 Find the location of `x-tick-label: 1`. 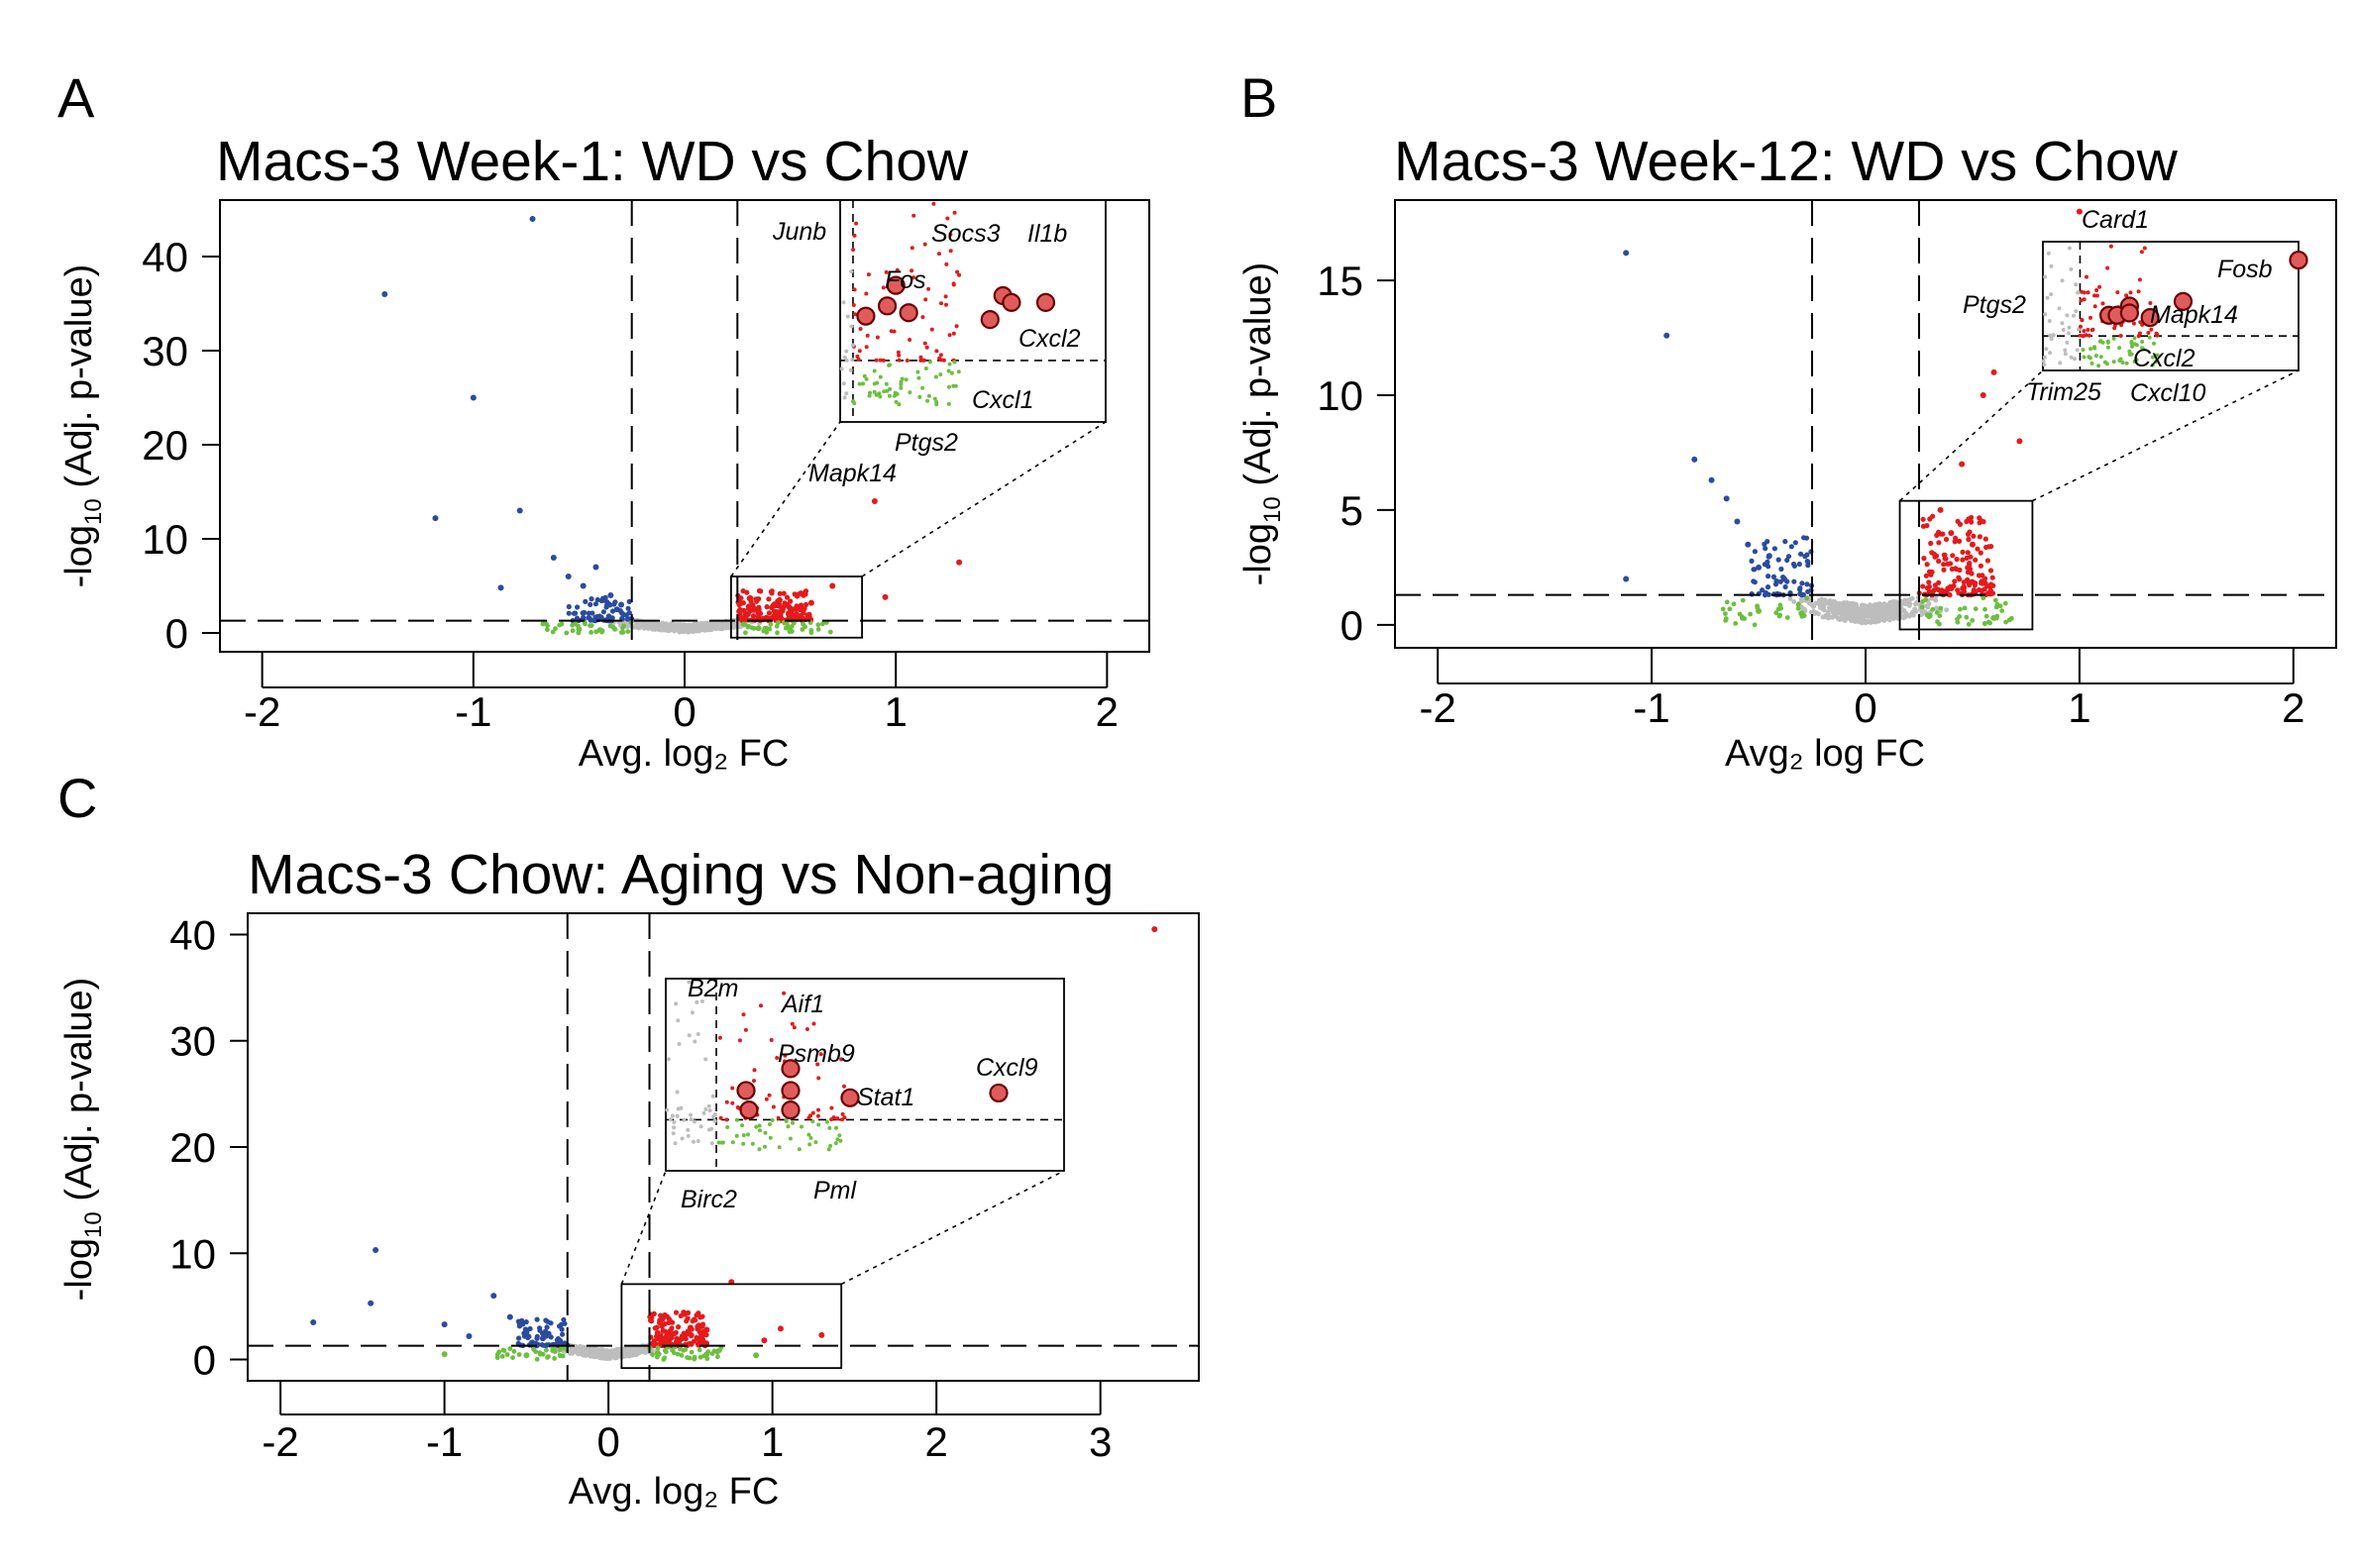

x-tick-label: 1 is located at coordinates (896, 711).